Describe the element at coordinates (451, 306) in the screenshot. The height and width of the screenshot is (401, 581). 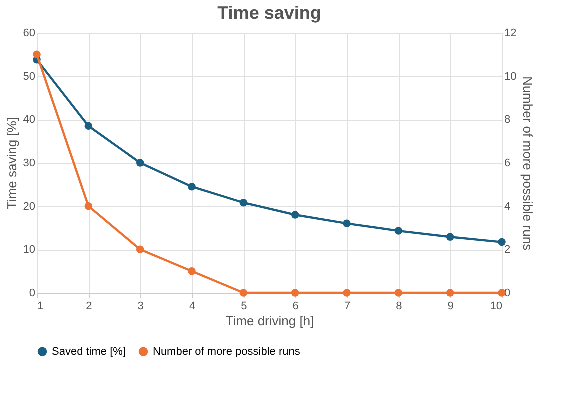
I see `x-tick-label: 9` at that location.